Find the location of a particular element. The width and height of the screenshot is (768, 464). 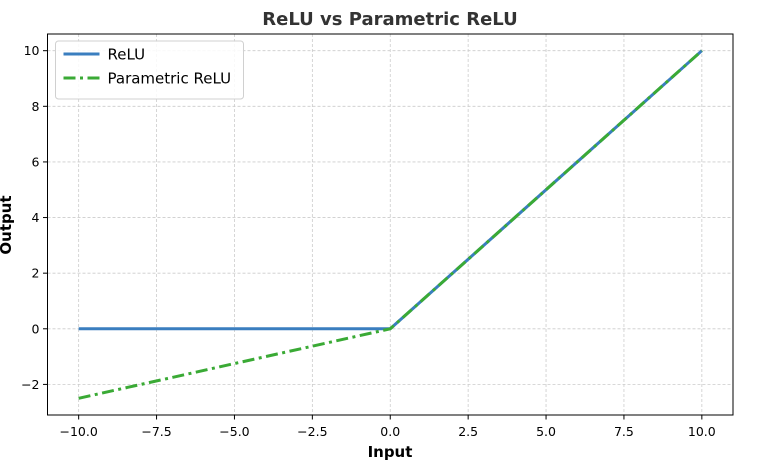

chart-title: ReLU vs Parametric ReLU is located at coordinates (389, 19).